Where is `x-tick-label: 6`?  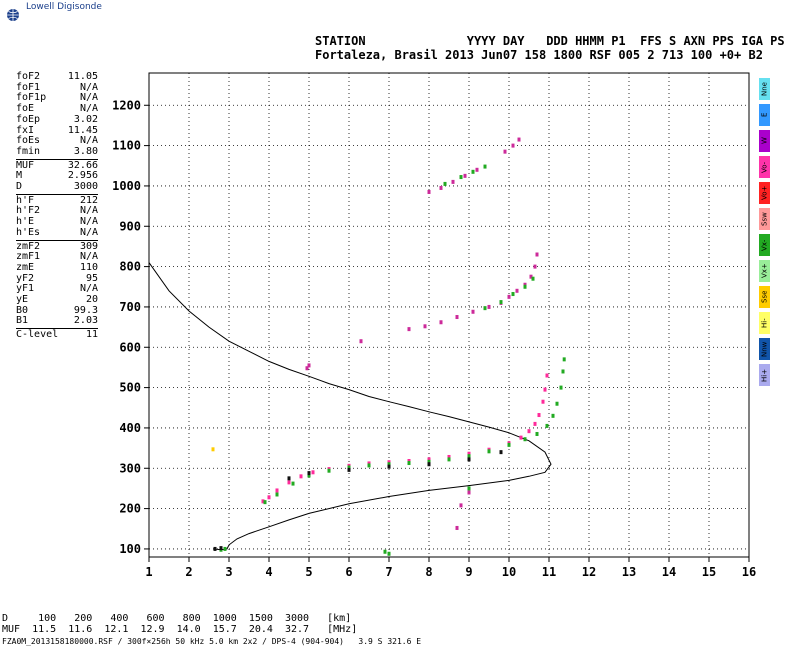
x-tick-label: 6 is located at coordinates (348, 572).